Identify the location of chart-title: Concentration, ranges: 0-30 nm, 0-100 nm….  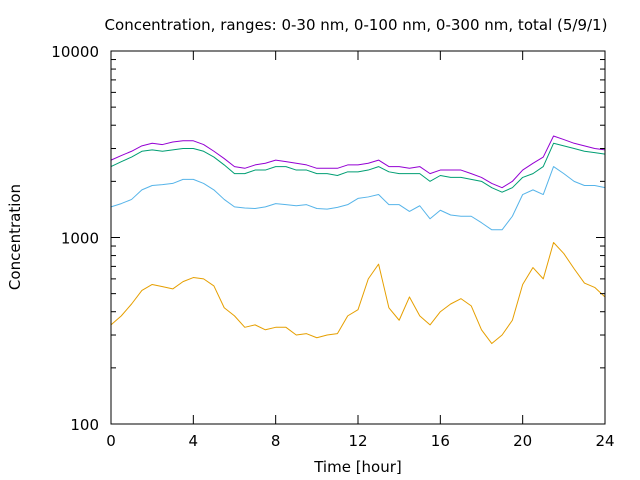
(356, 25).